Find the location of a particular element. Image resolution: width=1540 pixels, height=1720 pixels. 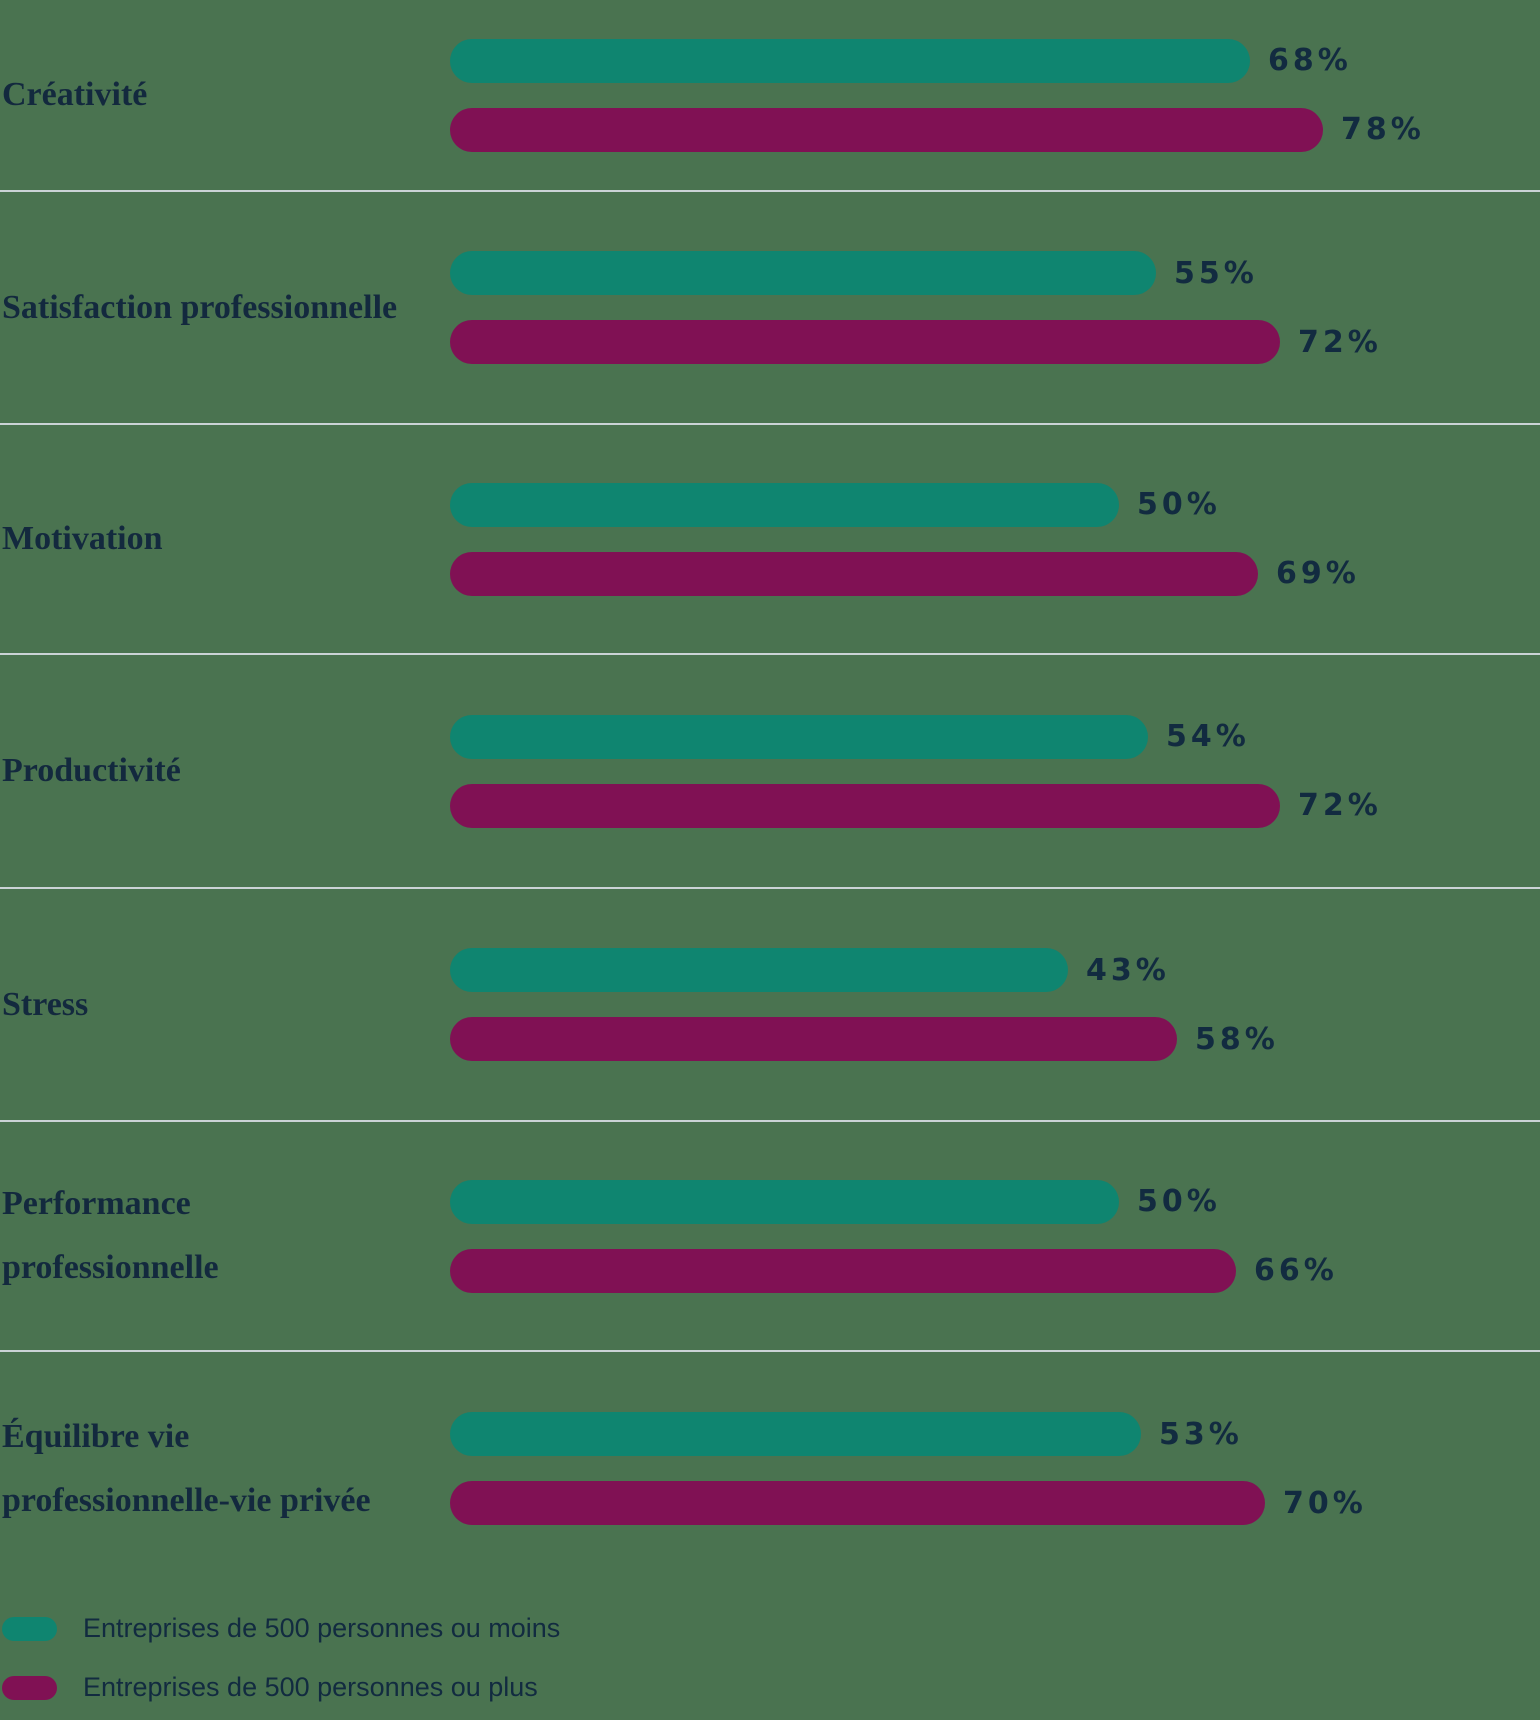

category-label: Stress is located at coordinates (45, 1004).